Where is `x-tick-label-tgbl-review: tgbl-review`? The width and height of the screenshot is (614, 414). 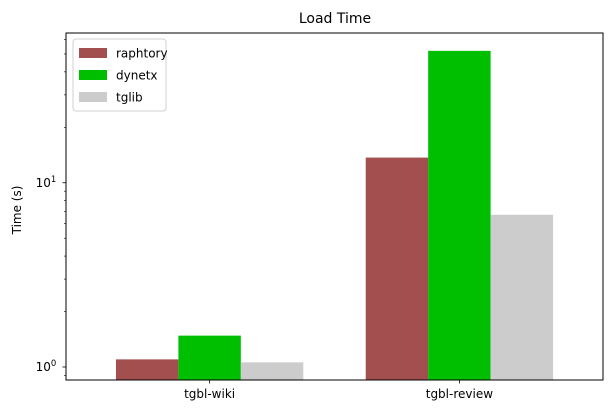
x-tick-label-tgbl-review: tgbl-review is located at coordinates (459, 394).